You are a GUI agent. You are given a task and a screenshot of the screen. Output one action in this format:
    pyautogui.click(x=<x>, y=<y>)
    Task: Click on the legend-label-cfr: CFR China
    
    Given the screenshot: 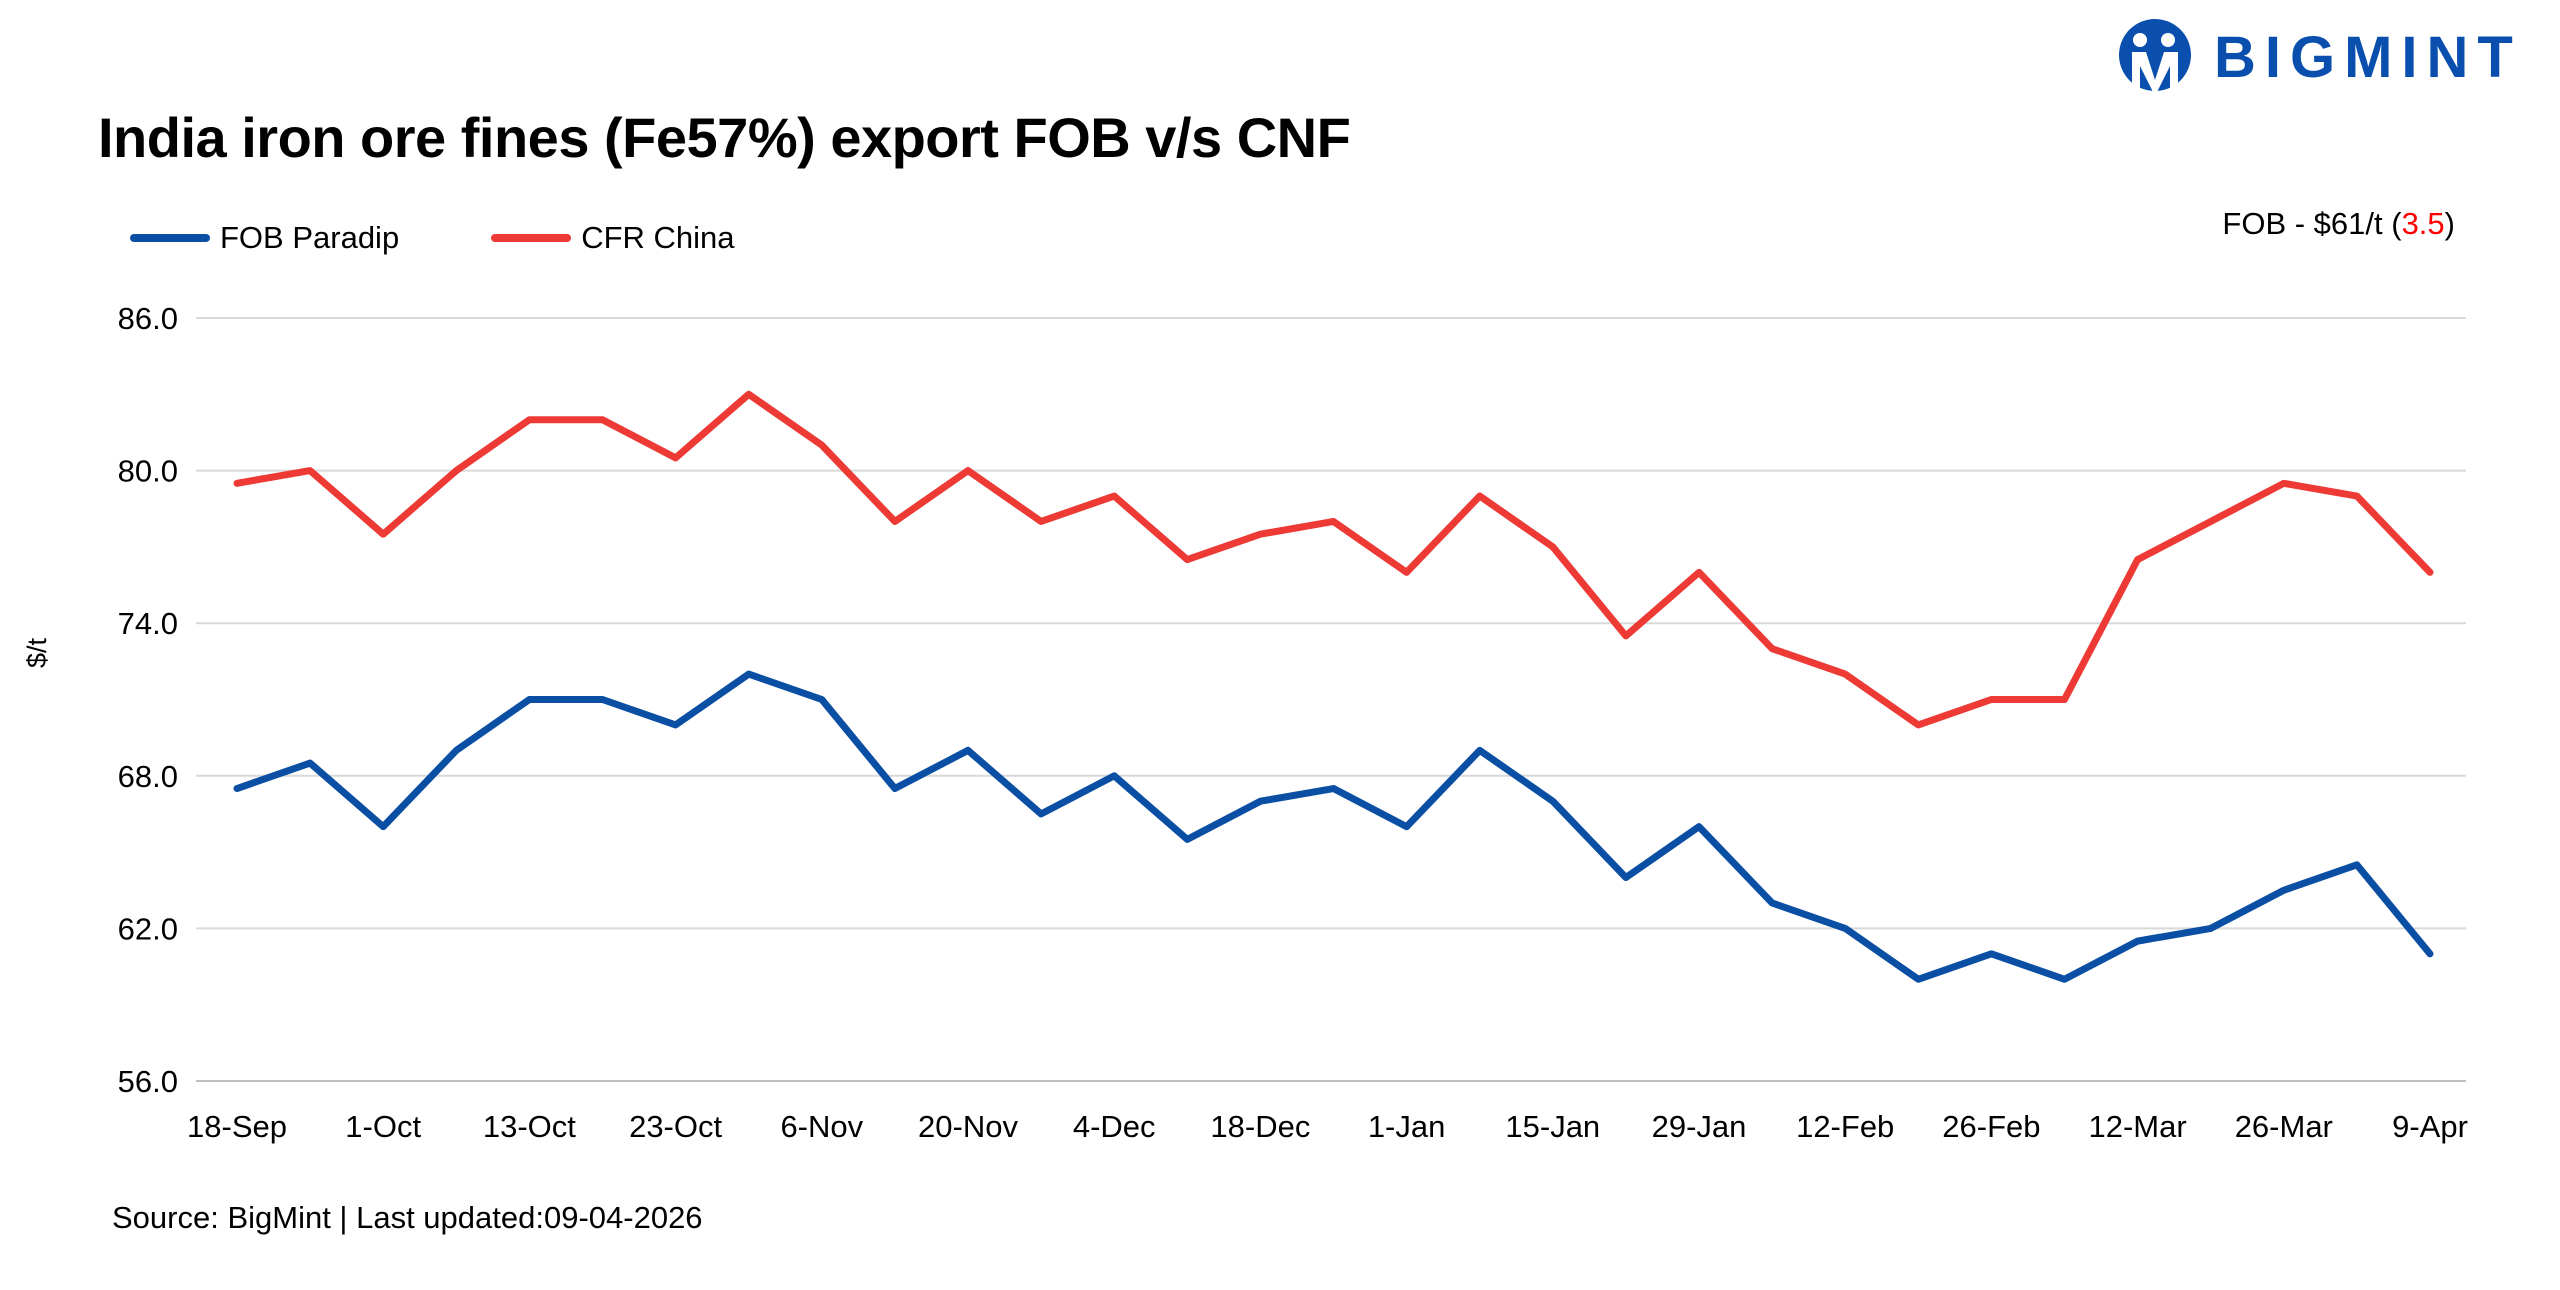 What is the action you would take?
    pyautogui.click(x=658, y=237)
    